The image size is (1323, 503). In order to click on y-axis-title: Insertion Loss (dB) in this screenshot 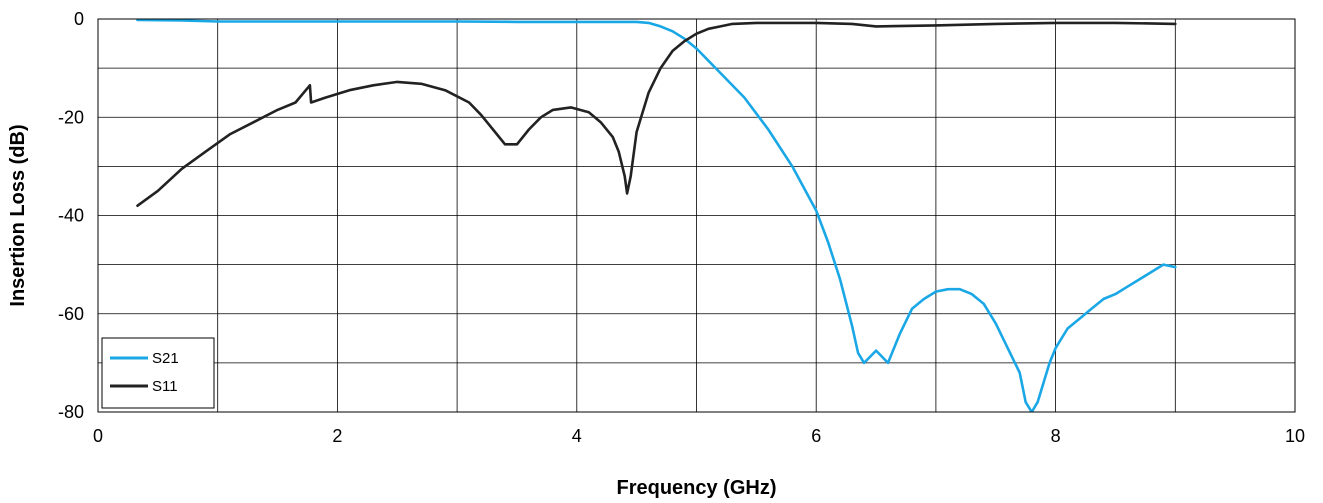, I will do `click(18, 215)`.